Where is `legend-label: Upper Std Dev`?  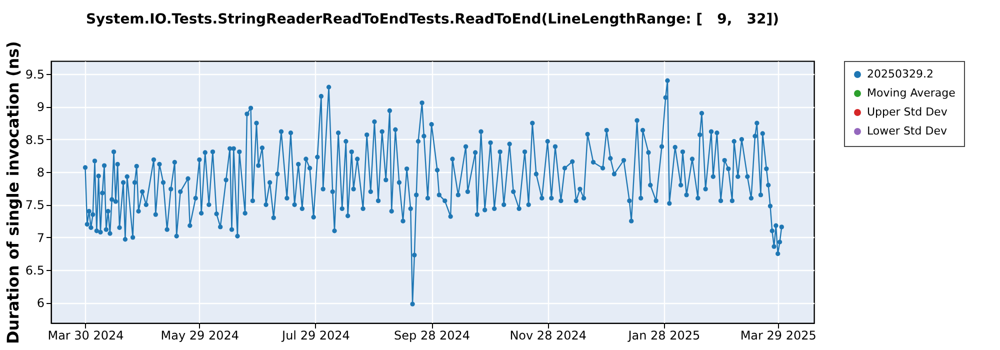 legend-label: Upper Std Dev is located at coordinates (907, 112).